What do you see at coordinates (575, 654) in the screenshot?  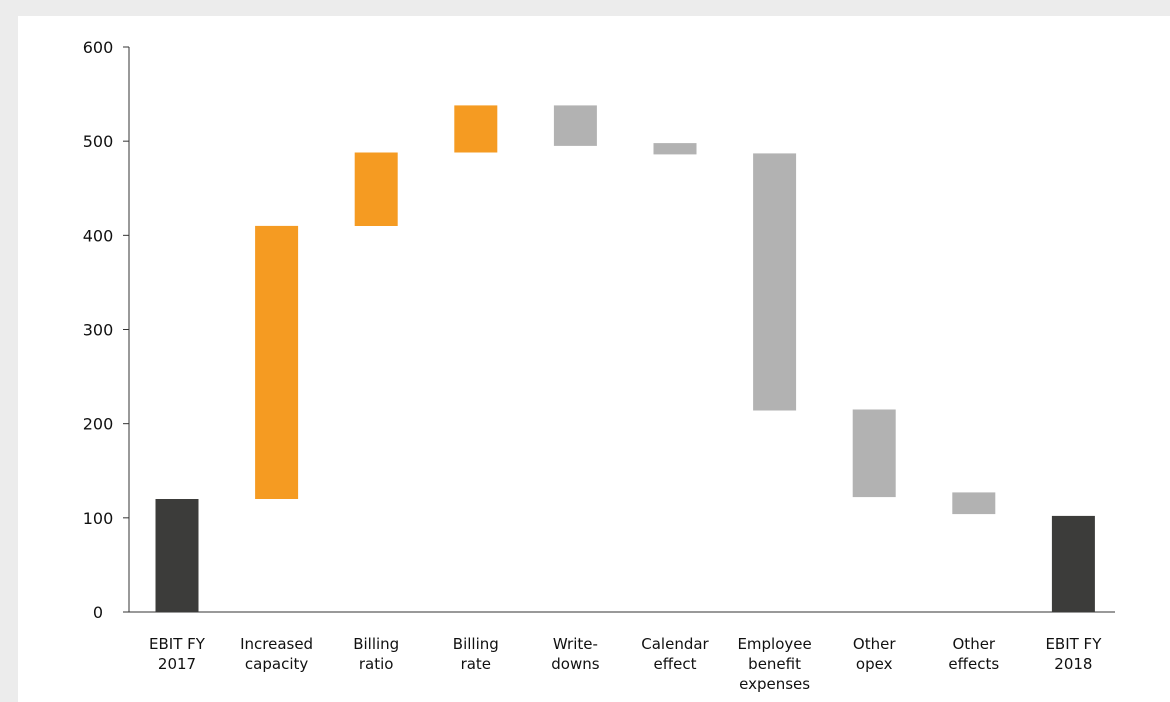 I see `x-category-label: Write-downs` at bounding box center [575, 654].